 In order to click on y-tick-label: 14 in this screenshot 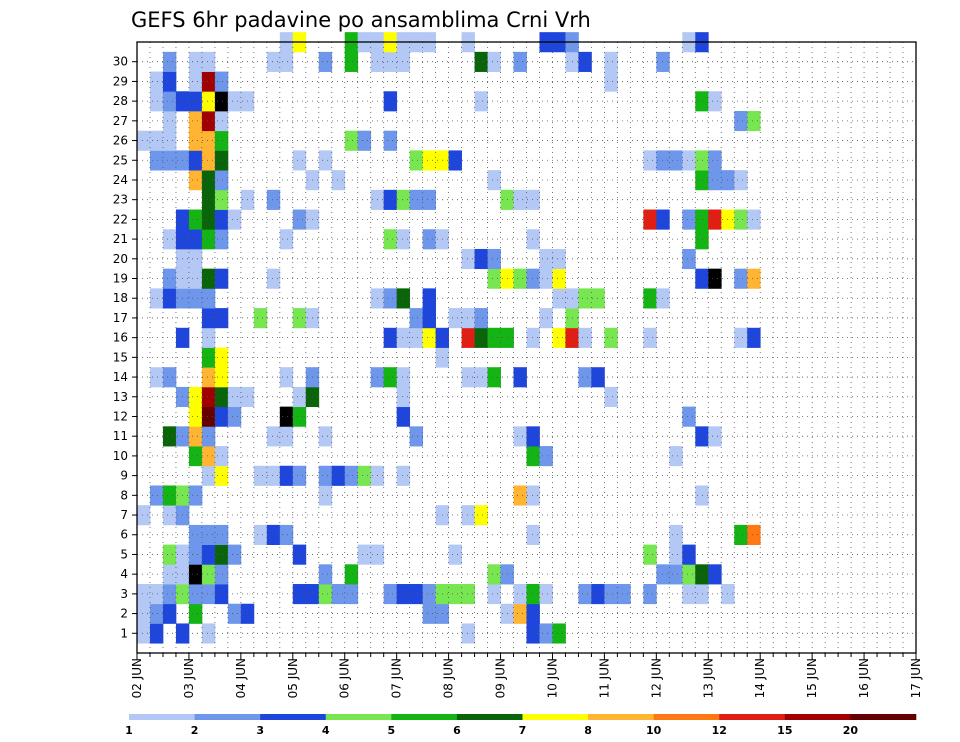, I will do `click(120, 377)`.